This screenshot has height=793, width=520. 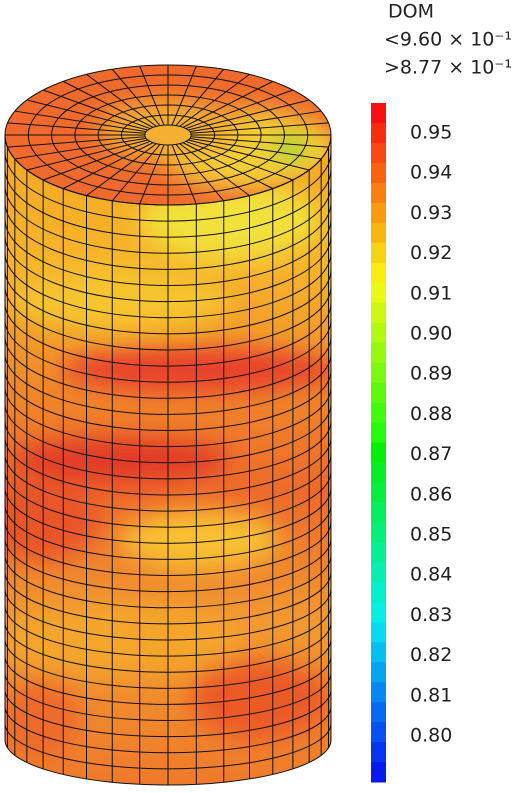 What do you see at coordinates (431, 454) in the screenshot?
I see `colorbar-label: 0.87` at bounding box center [431, 454].